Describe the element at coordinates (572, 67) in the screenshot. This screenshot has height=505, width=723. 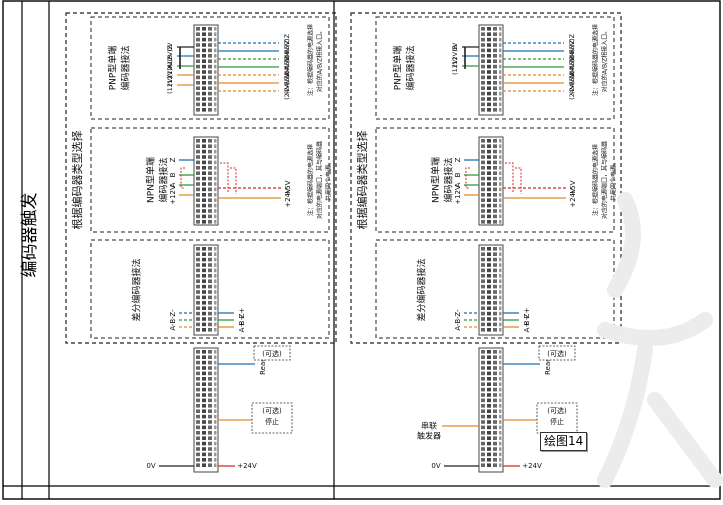
I see `pnp-right-label: (24V)B` at that location.